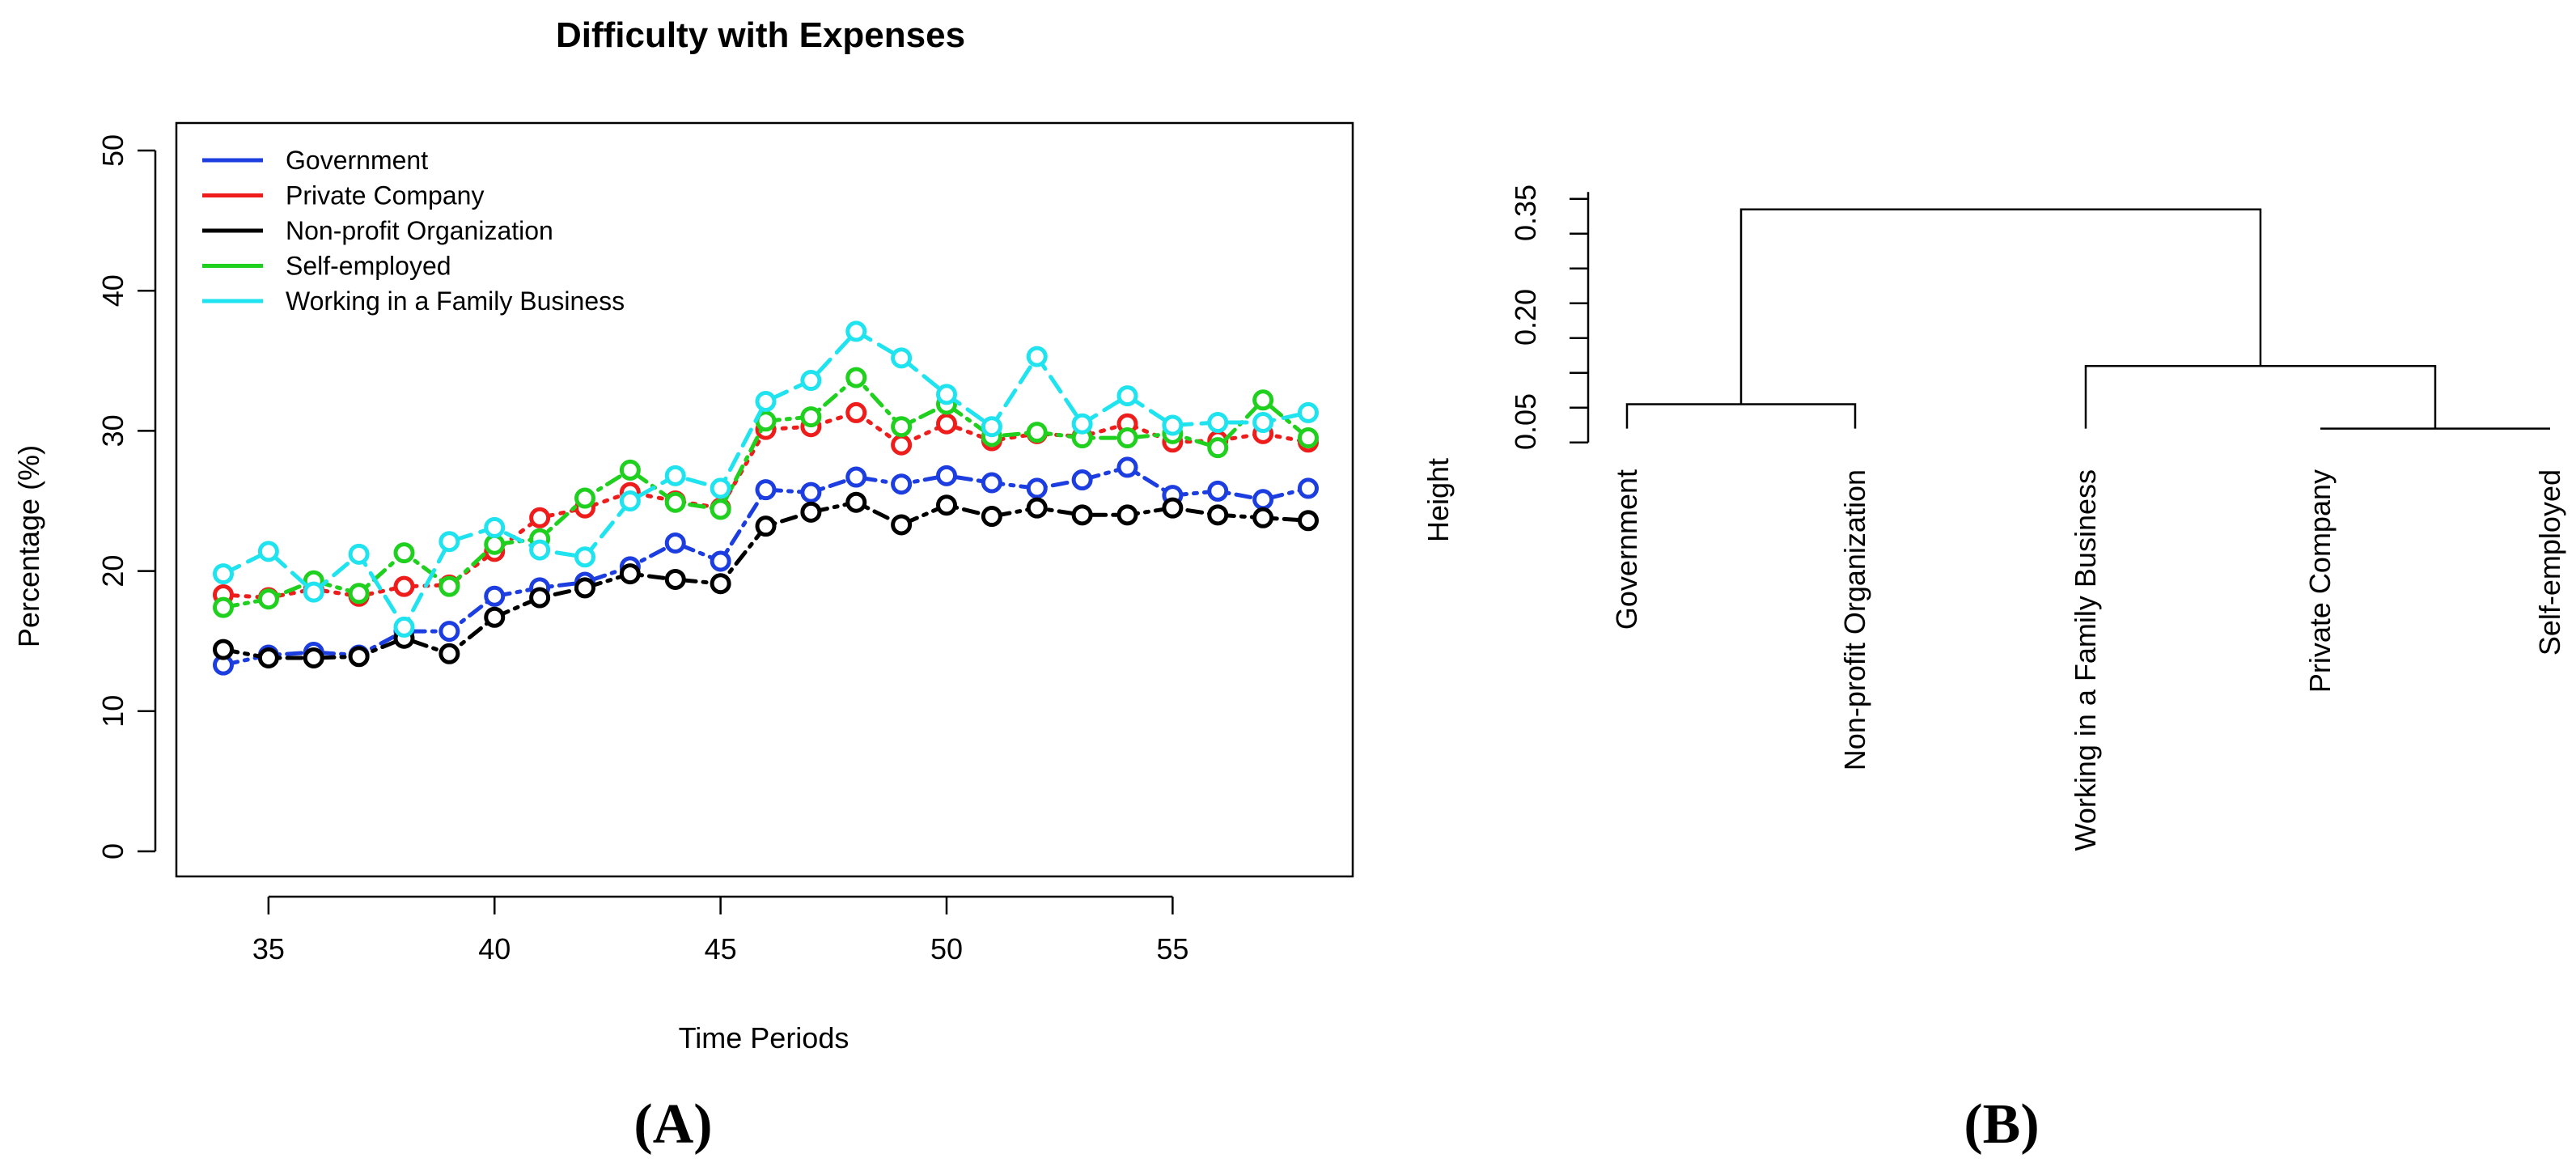 This screenshot has width=2576, height=1171. Describe the element at coordinates (368, 266) in the screenshot. I see `legend-label: Self-employed` at that location.